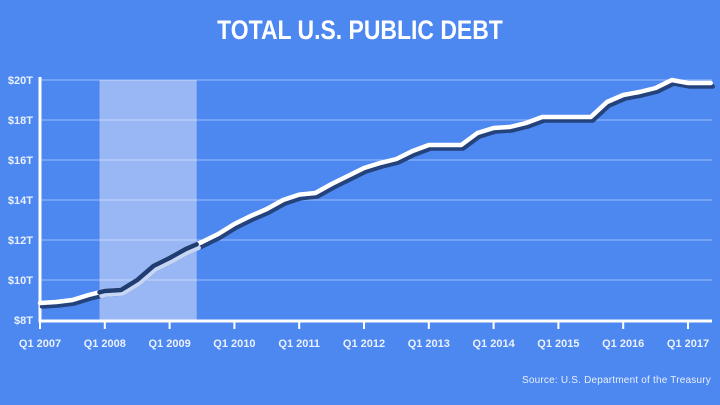  What do you see at coordinates (40, 344) in the screenshot?
I see `x-tick-label: Q1 2007` at bounding box center [40, 344].